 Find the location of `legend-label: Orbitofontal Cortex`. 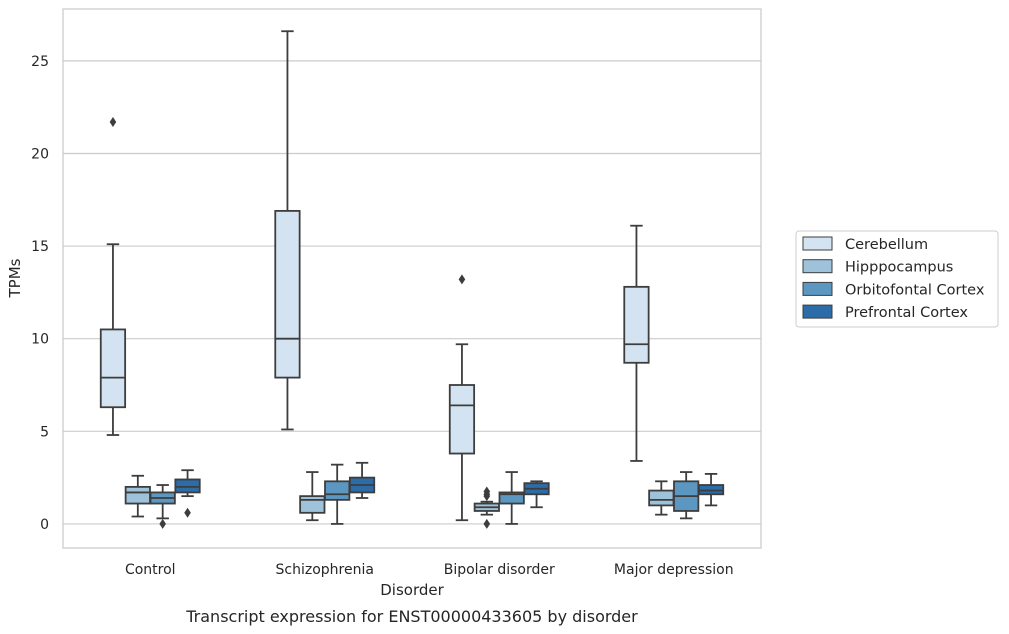

legend-label: Orbitofontal Cortex is located at coordinates (915, 290).